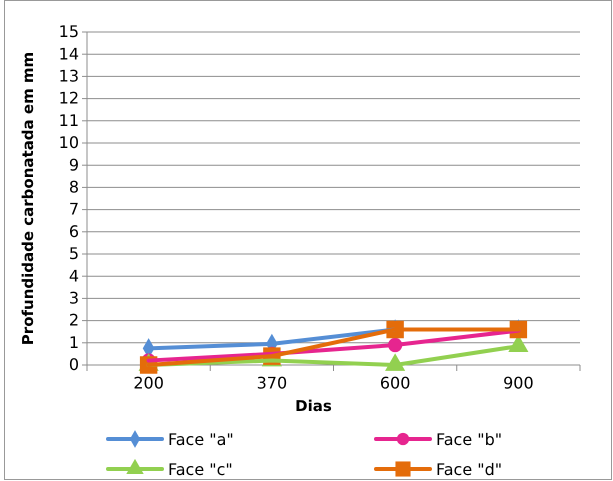 Image resolution: width=613 pixels, height=481 pixels. I want to click on y-tick-label: 2, so click(73, 320).